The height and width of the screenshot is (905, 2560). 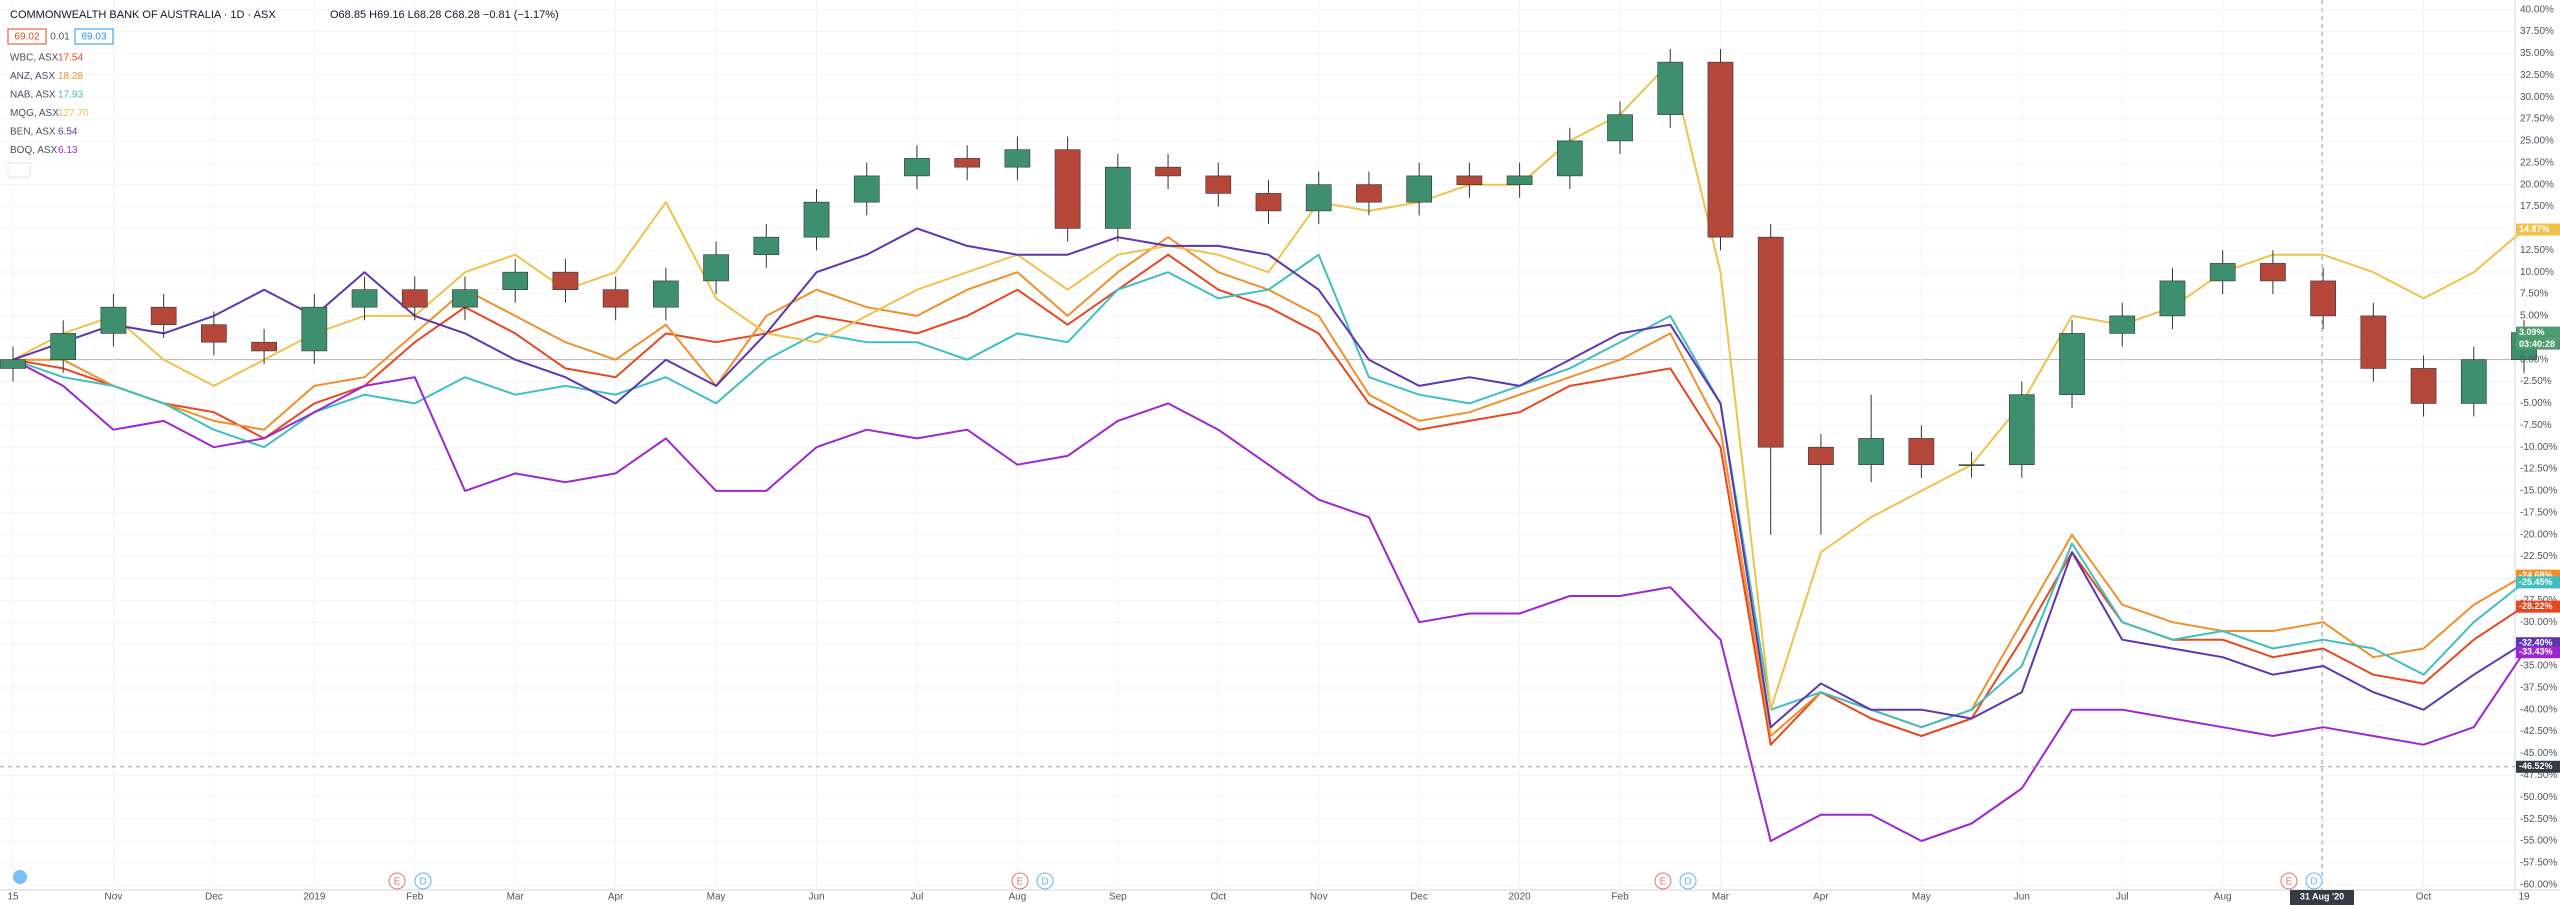 I want to click on main-last-badge: 3.09%, so click(x=2532, y=332).